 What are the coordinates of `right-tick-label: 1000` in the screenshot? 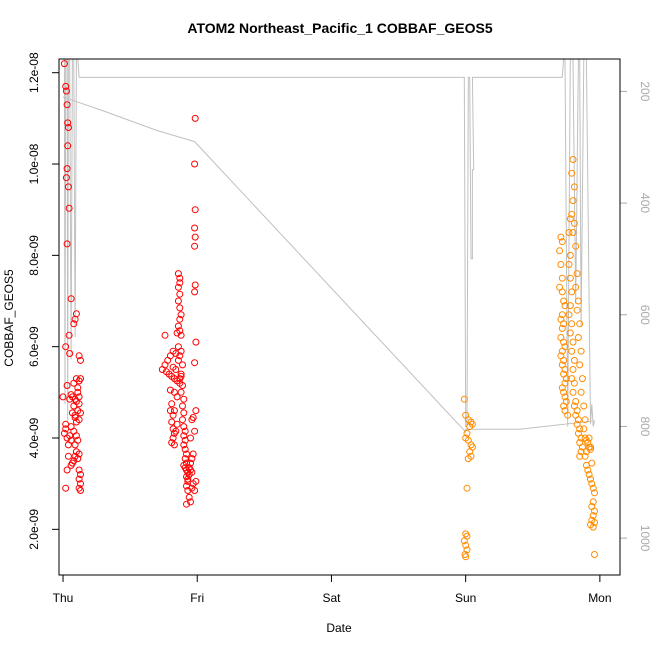 It's located at (644, 538).